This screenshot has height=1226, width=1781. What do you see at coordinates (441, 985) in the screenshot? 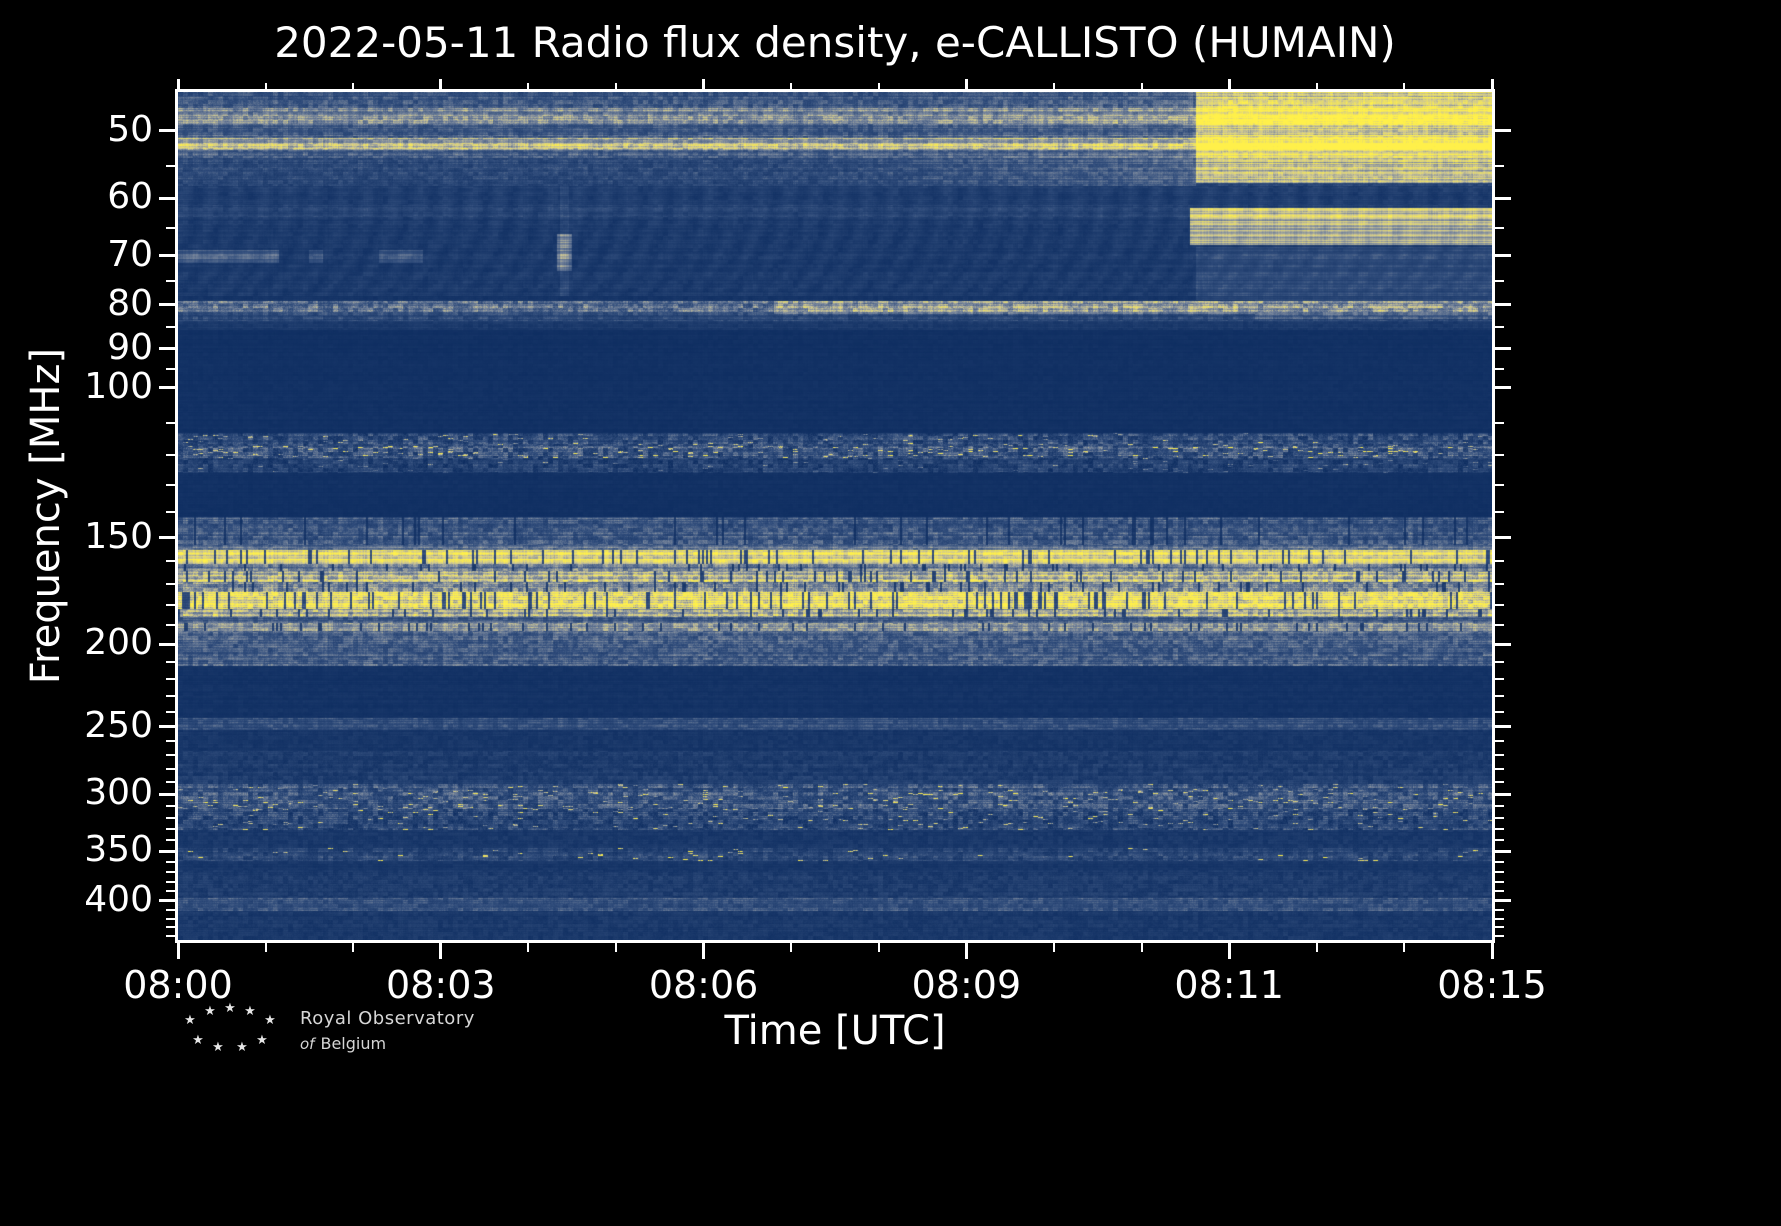
I see `x-tick-label: 08:03` at bounding box center [441, 985].